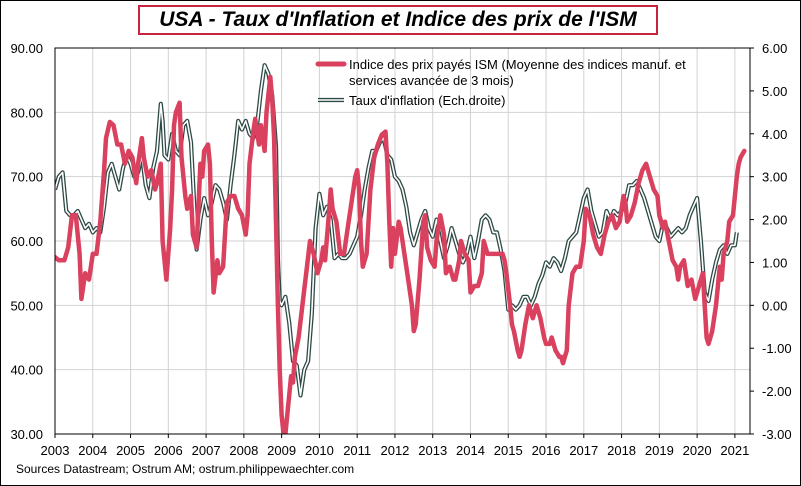 The image size is (801, 486). What do you see at coordinates (546, 450) in the screenshot?
I see `x-tick-label: 2016` at bounding box center [546, 450].